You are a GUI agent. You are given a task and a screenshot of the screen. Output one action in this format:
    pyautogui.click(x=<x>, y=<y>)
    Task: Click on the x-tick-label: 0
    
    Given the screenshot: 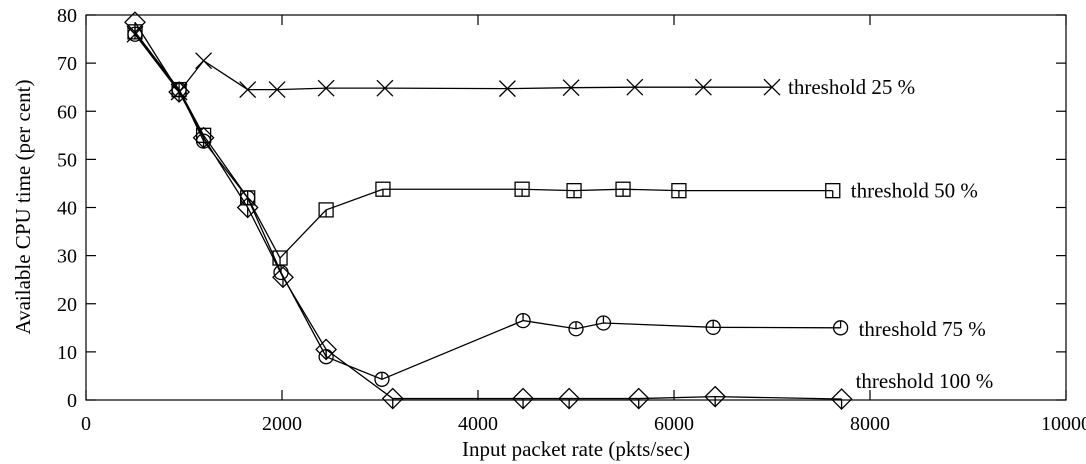 What is the action you would take?
    pyautogui.click(x=86, y=424)
    